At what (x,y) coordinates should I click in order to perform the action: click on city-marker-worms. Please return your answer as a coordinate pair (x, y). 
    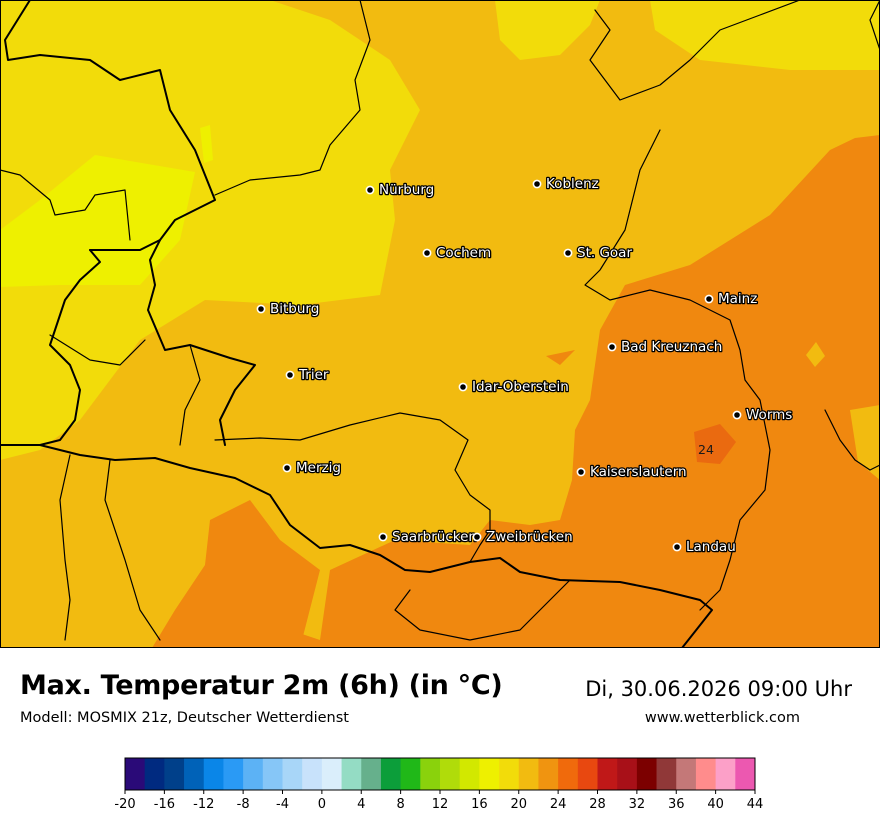
    Looking at the image, I should click on (737, 415).